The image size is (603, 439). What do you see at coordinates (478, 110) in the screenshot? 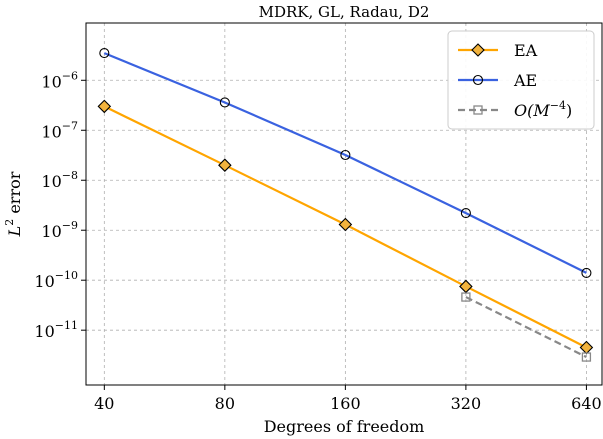
I see `legend-marker-reference` at bounding box center [478, 110].